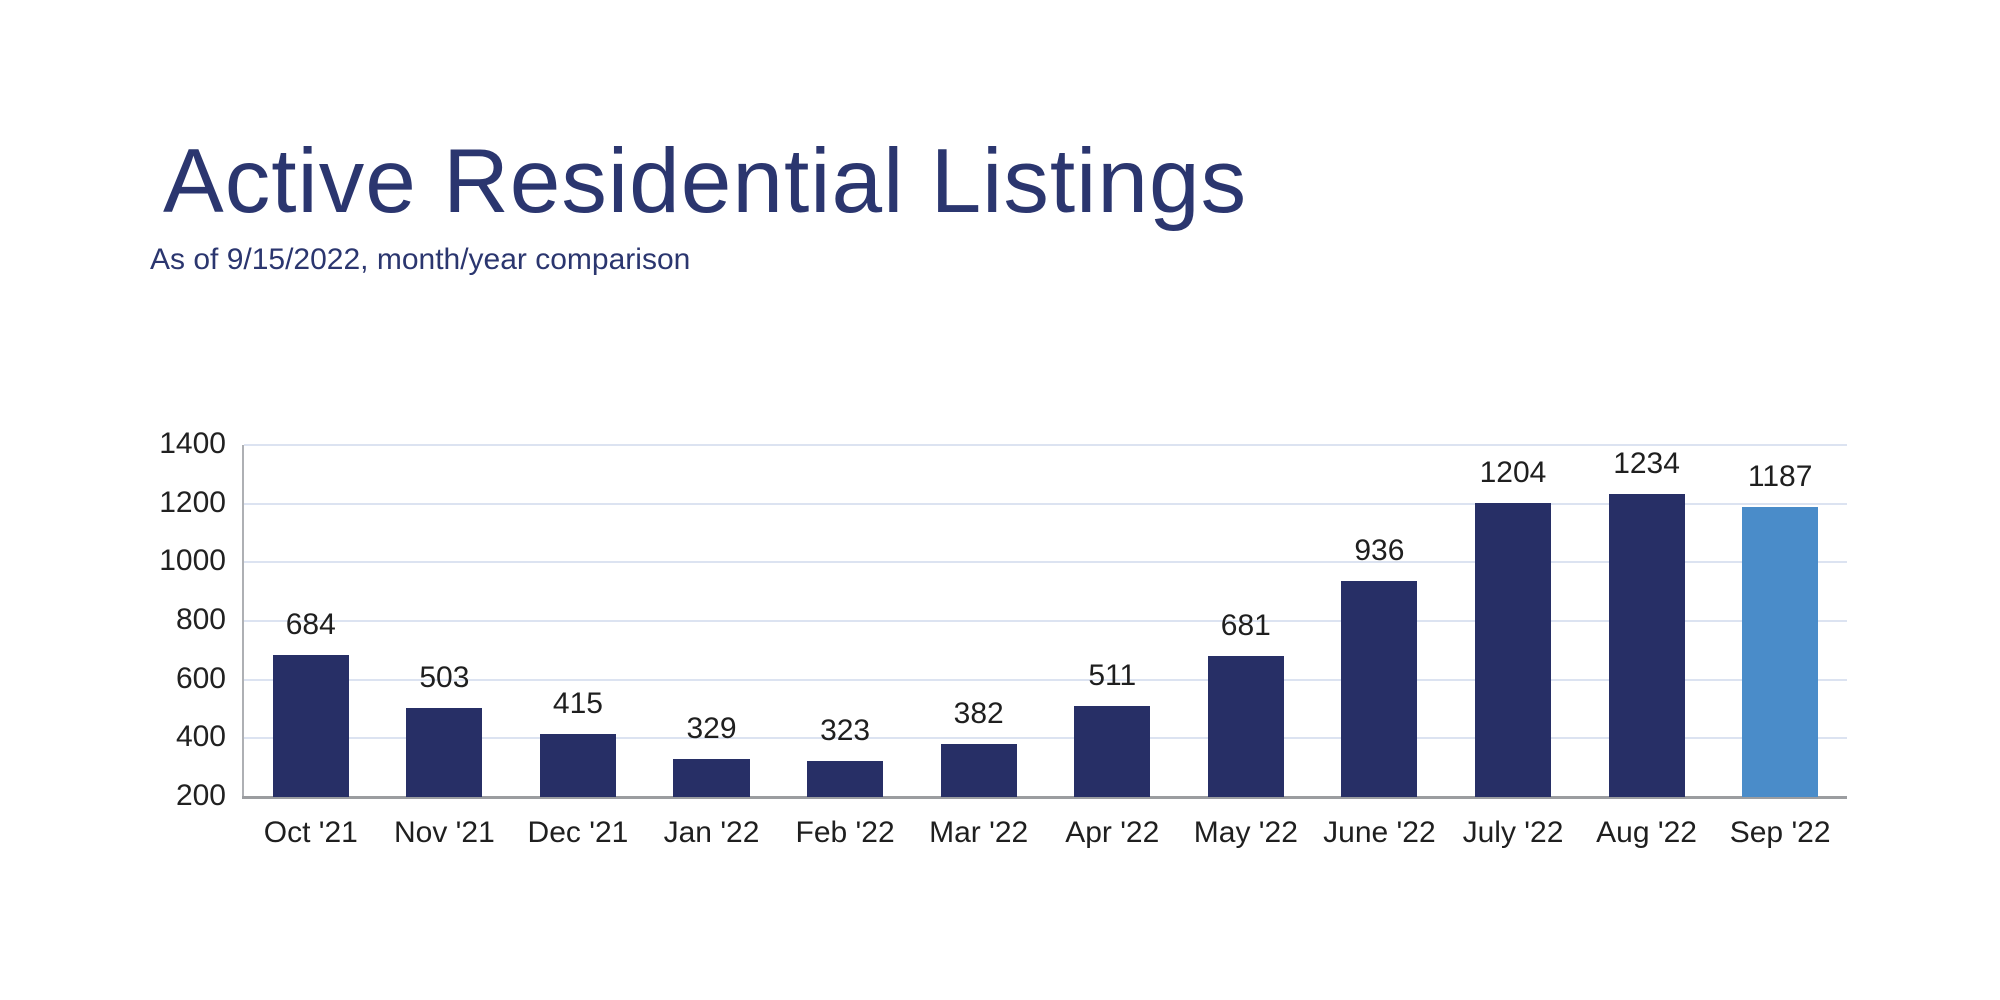 The height and width of the screenshot is (1000, 2000). I want to click on bar-value-label: 936, so click(1379, 551).